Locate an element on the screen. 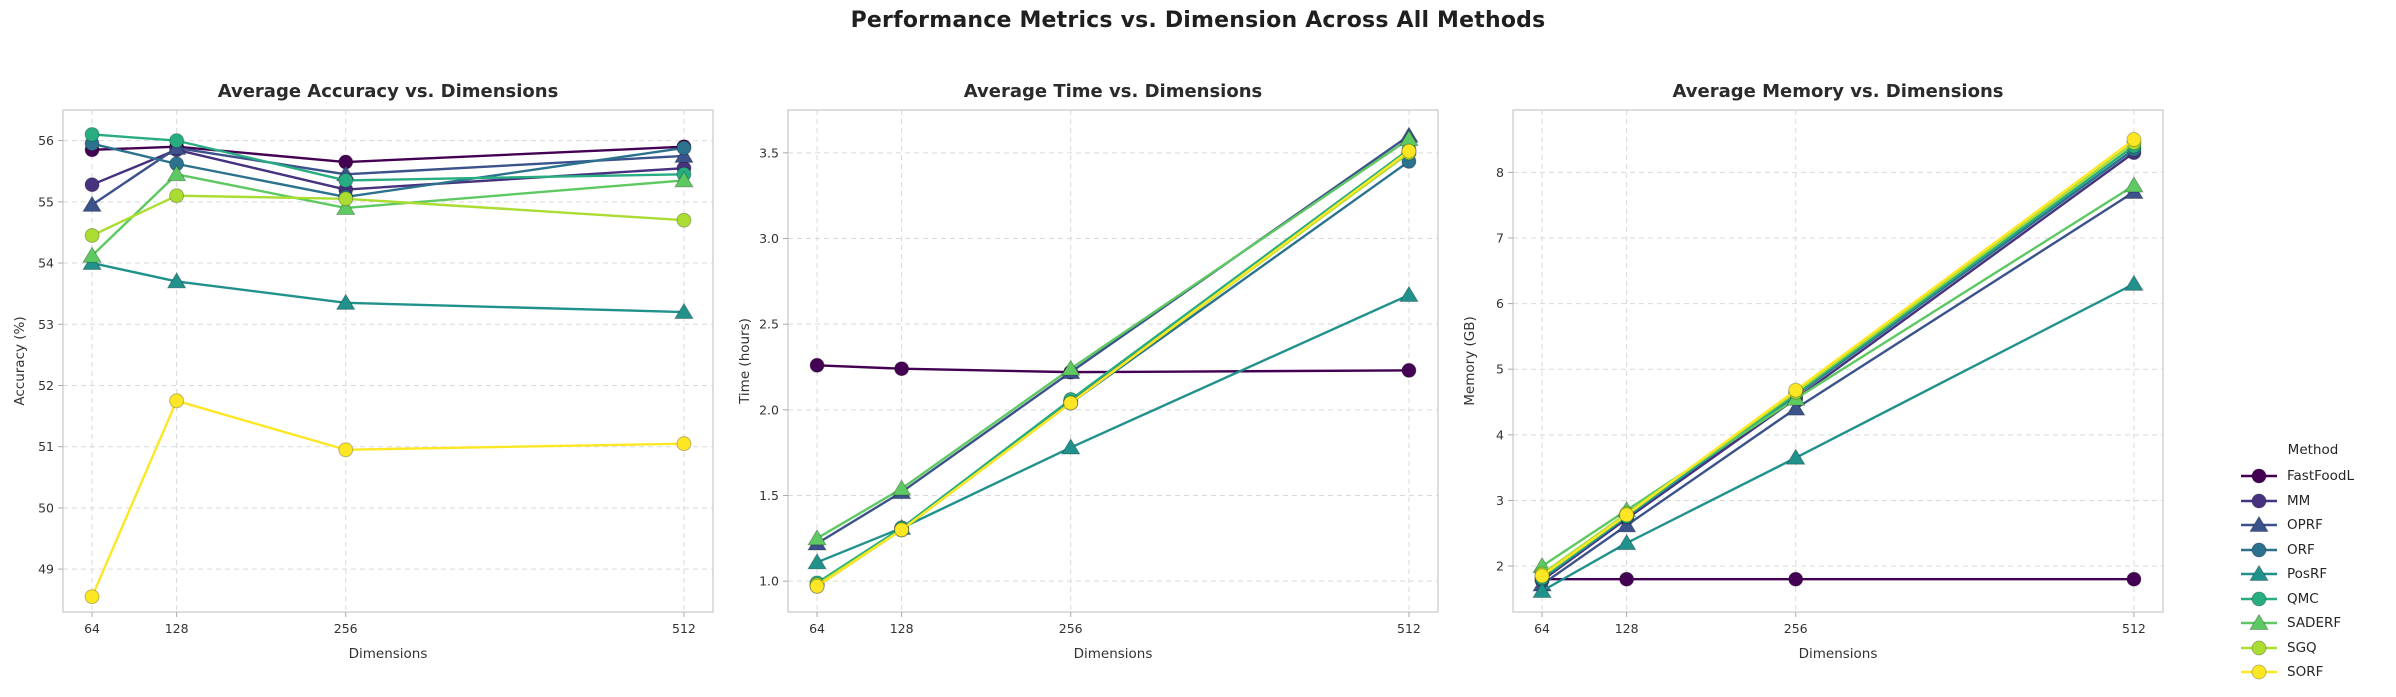 The height and width of the screenshot is (697, 2396). series-line-MM is located at coordinates (388, 169).